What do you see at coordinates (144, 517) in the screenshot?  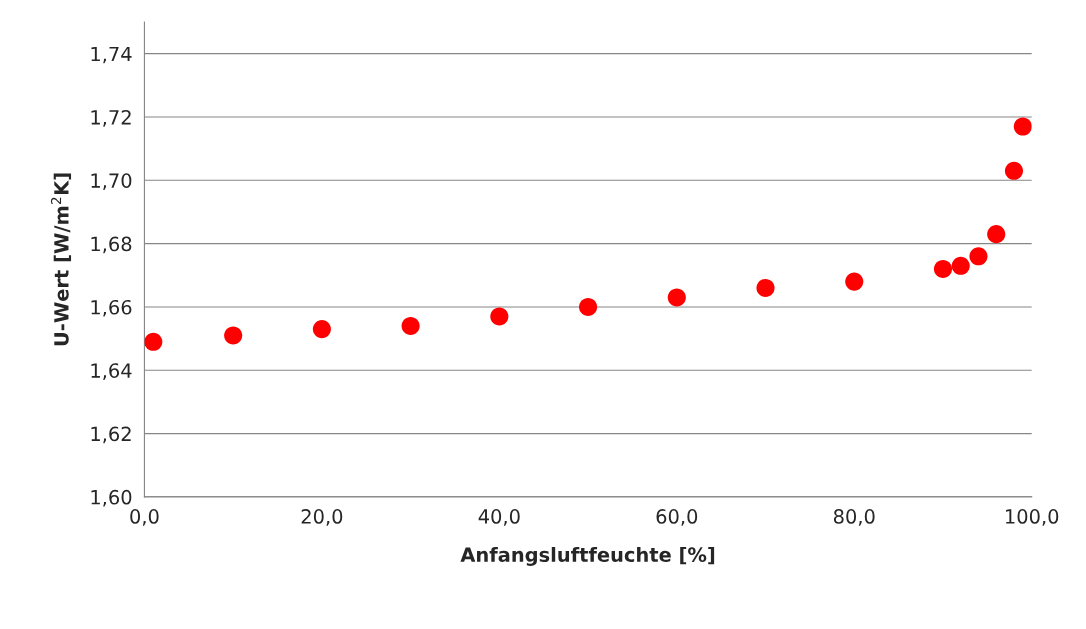 I see `x-tick-label: 0,0` at bounding box center [144, 517].